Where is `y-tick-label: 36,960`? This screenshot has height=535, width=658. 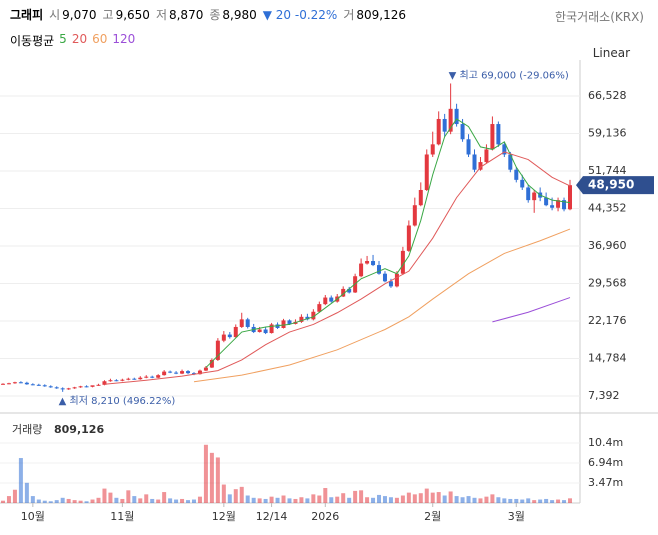 y-tick-label: 36,960 is located at coordinates (607, 245).